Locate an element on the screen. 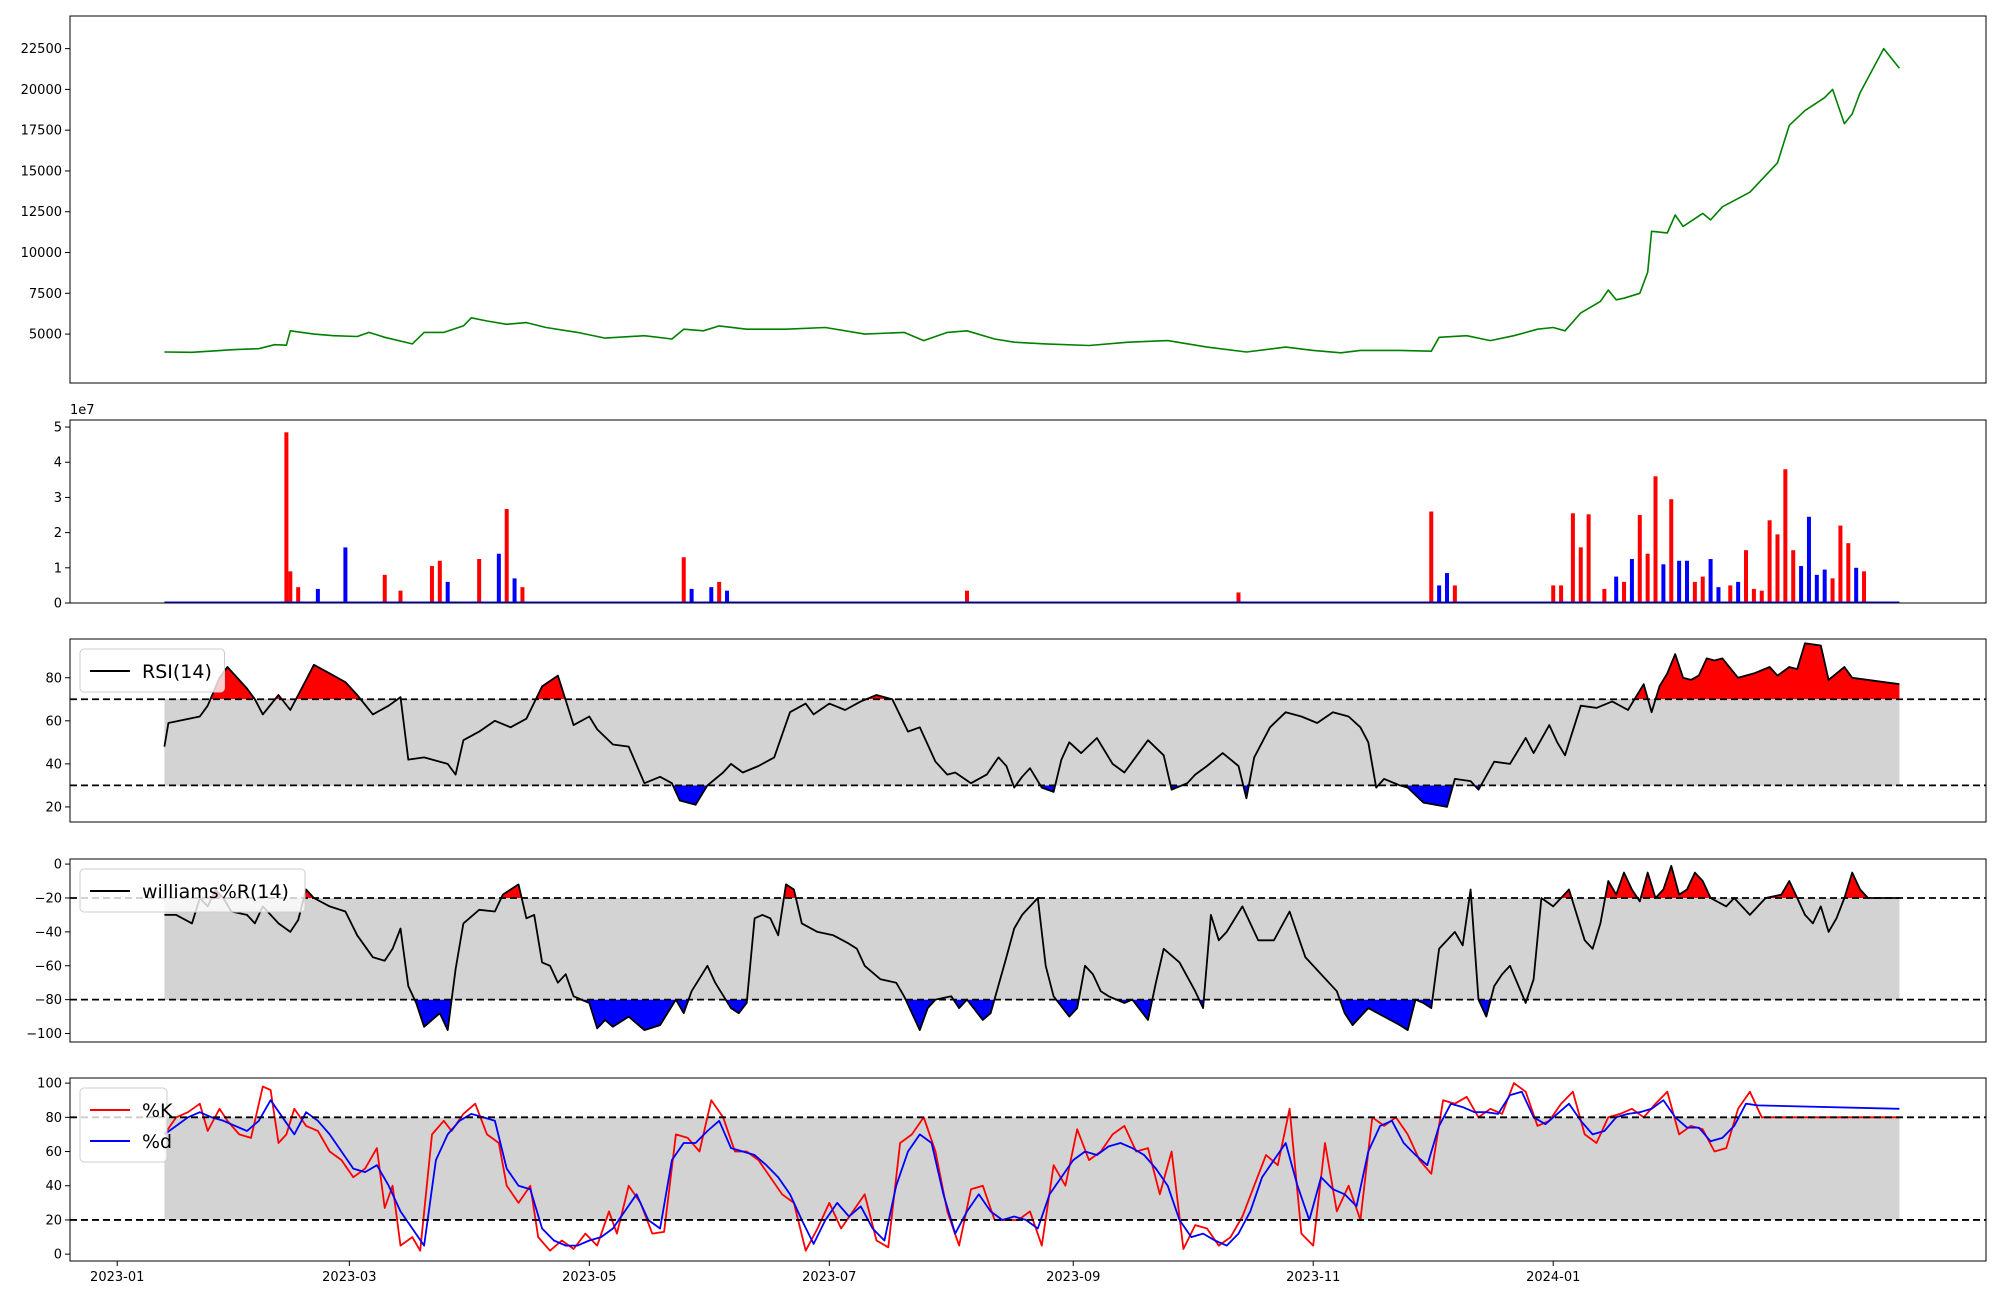 This screenshot has height=1304, width=2000. price-ytick-label: 22500 is located at coordinates (41, 49).